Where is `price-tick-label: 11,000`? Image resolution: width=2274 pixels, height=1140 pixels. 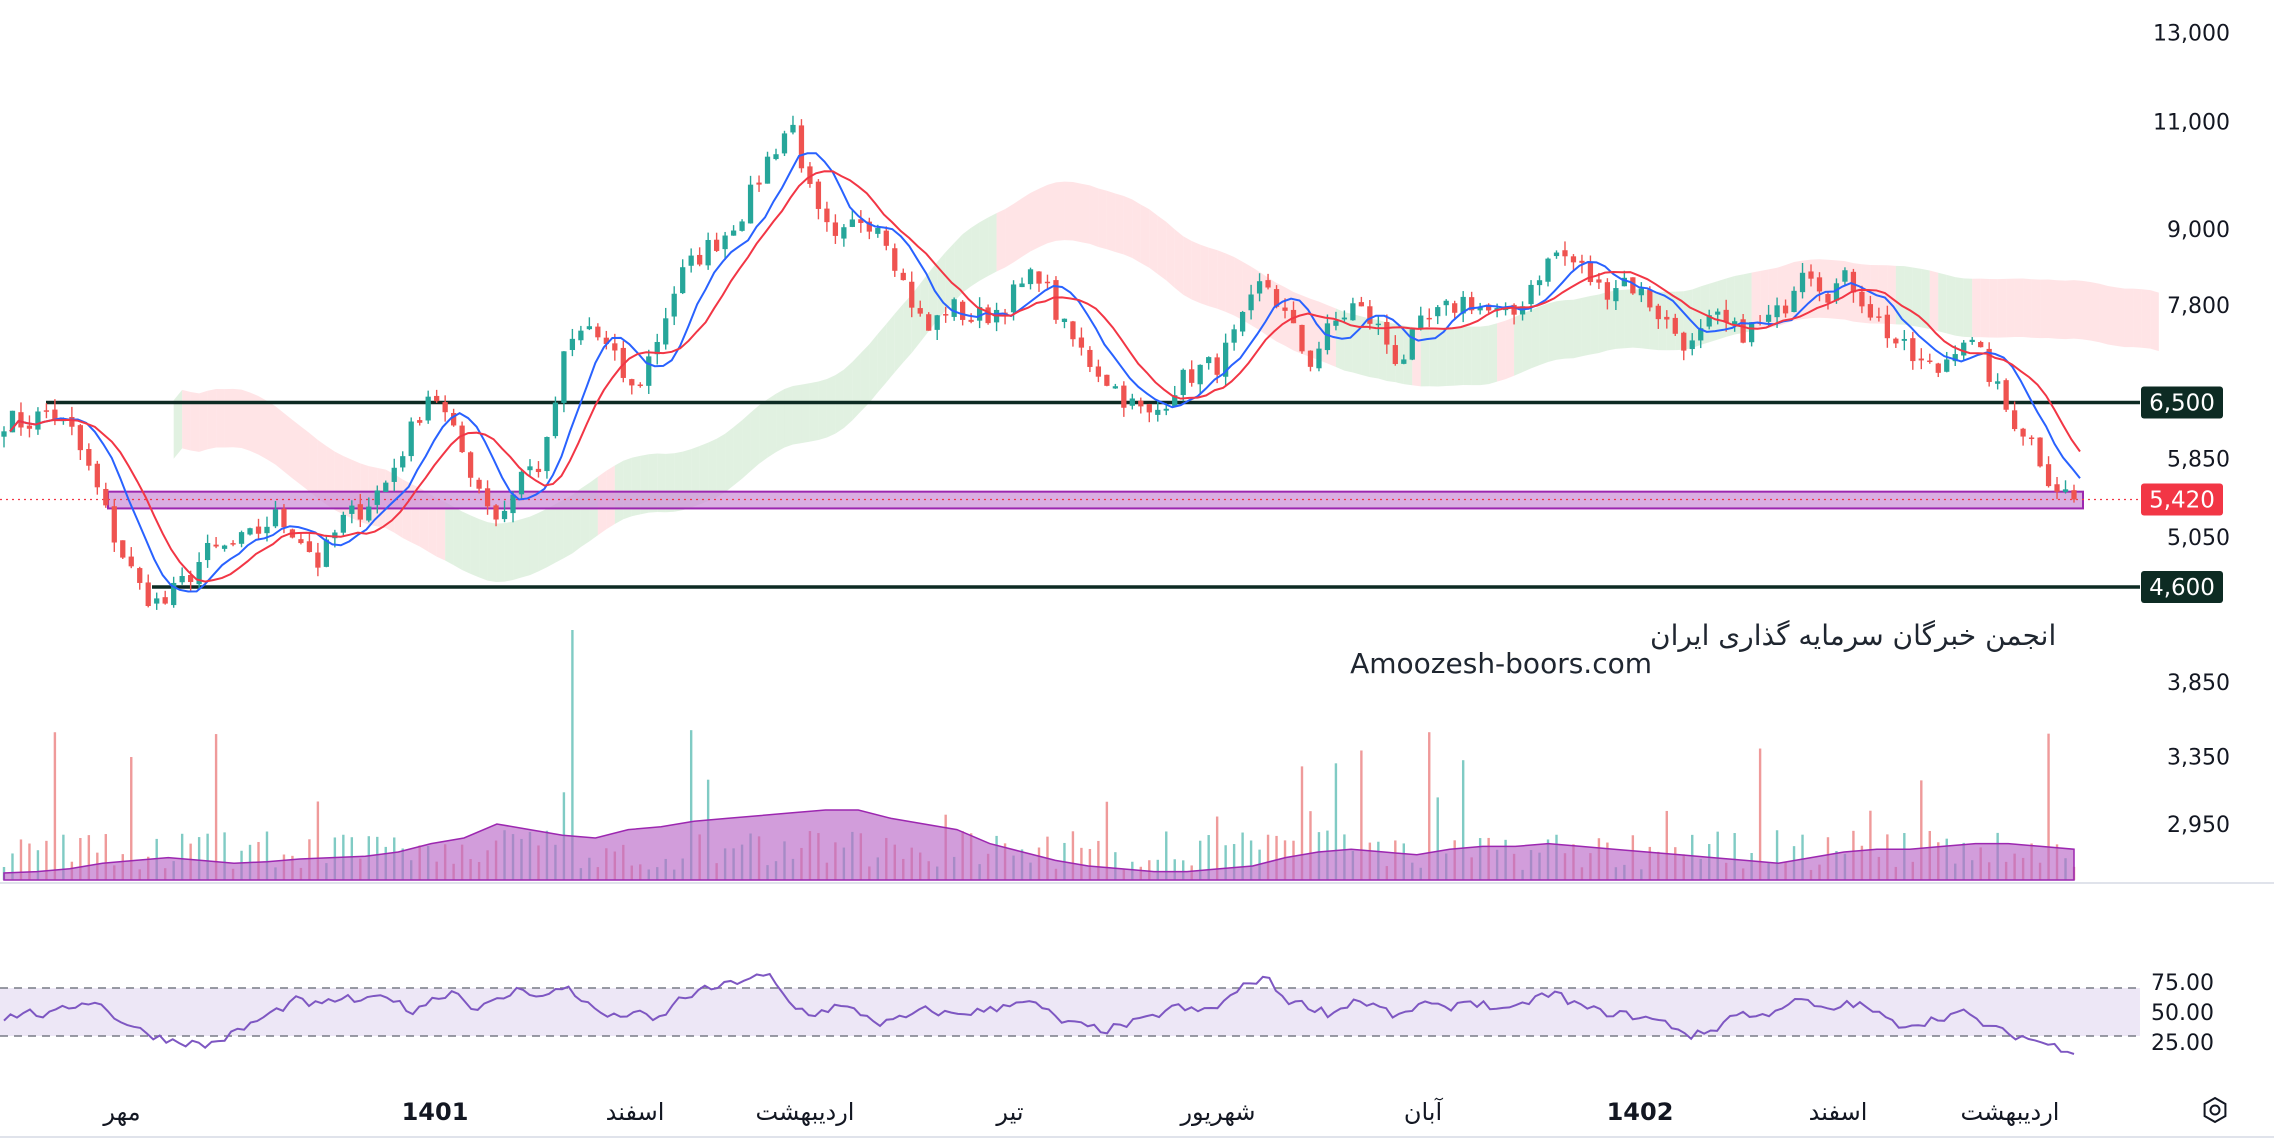 price-tick-label: 11,000 is located at coordinates (2191, 123).